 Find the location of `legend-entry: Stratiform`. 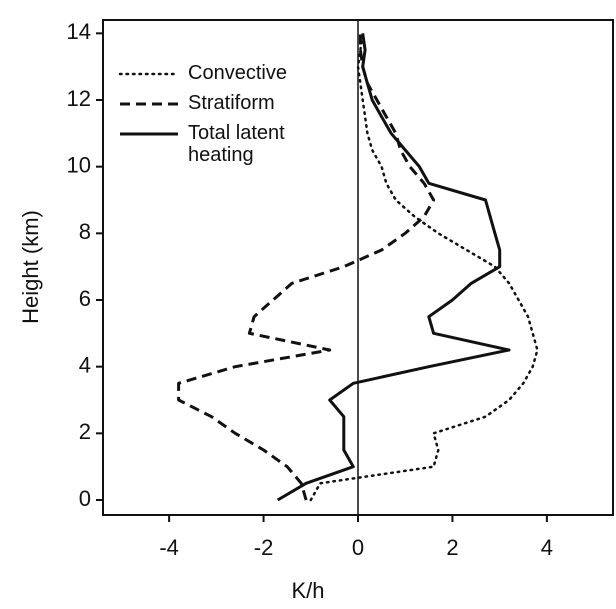

legend-entry: Stratiform is located at coordinates (233, 103).